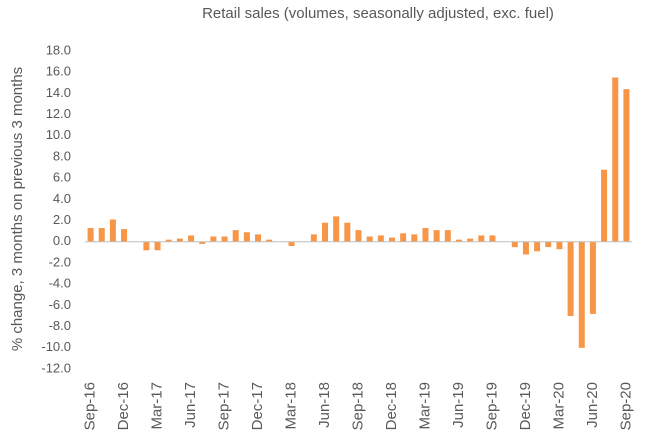 The height and width of the screenshot is (447, 652). What do you see at coordinates (56, 367) in the screenshot?
I see `y-tick-label: -12.0` at bounding box center [56, 367].